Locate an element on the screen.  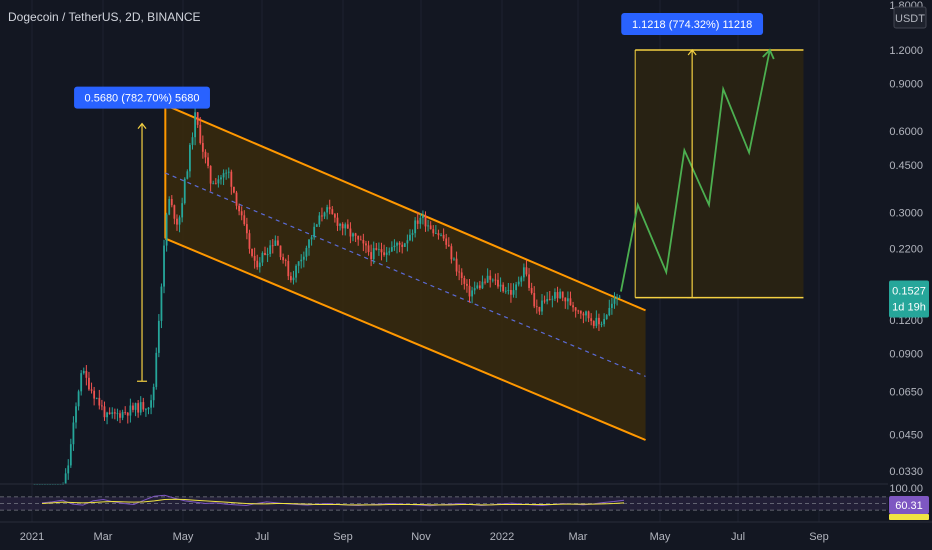
projection-layer is located at coordinates (712, 173).